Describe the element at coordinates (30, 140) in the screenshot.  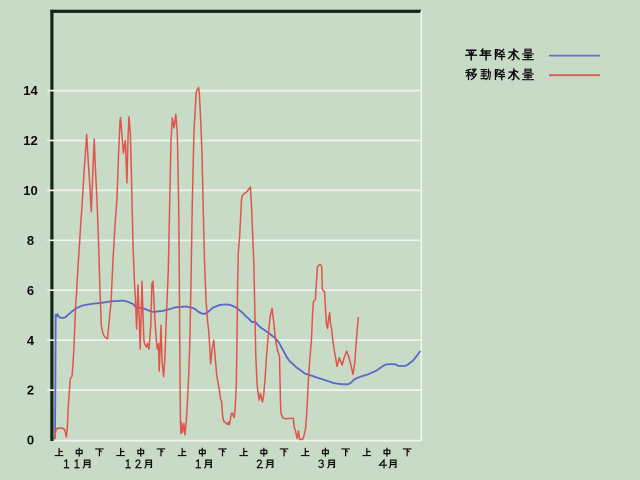
I see `svg-text: 12` at that location.